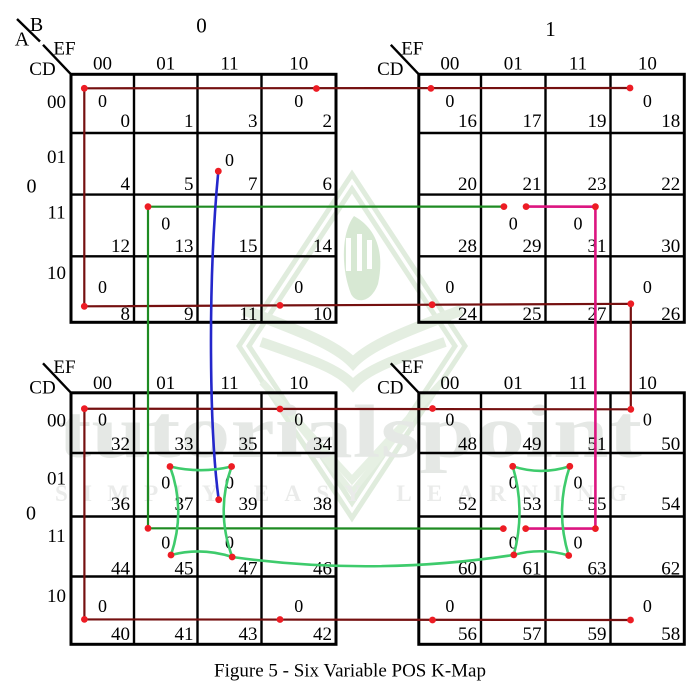 Image resolution: width=700 pixels, height=700 pixels. What do you see at coordinates (670, 184) in the screenshot?
I see `svg-text: 22` at bounding box center [670, 184].